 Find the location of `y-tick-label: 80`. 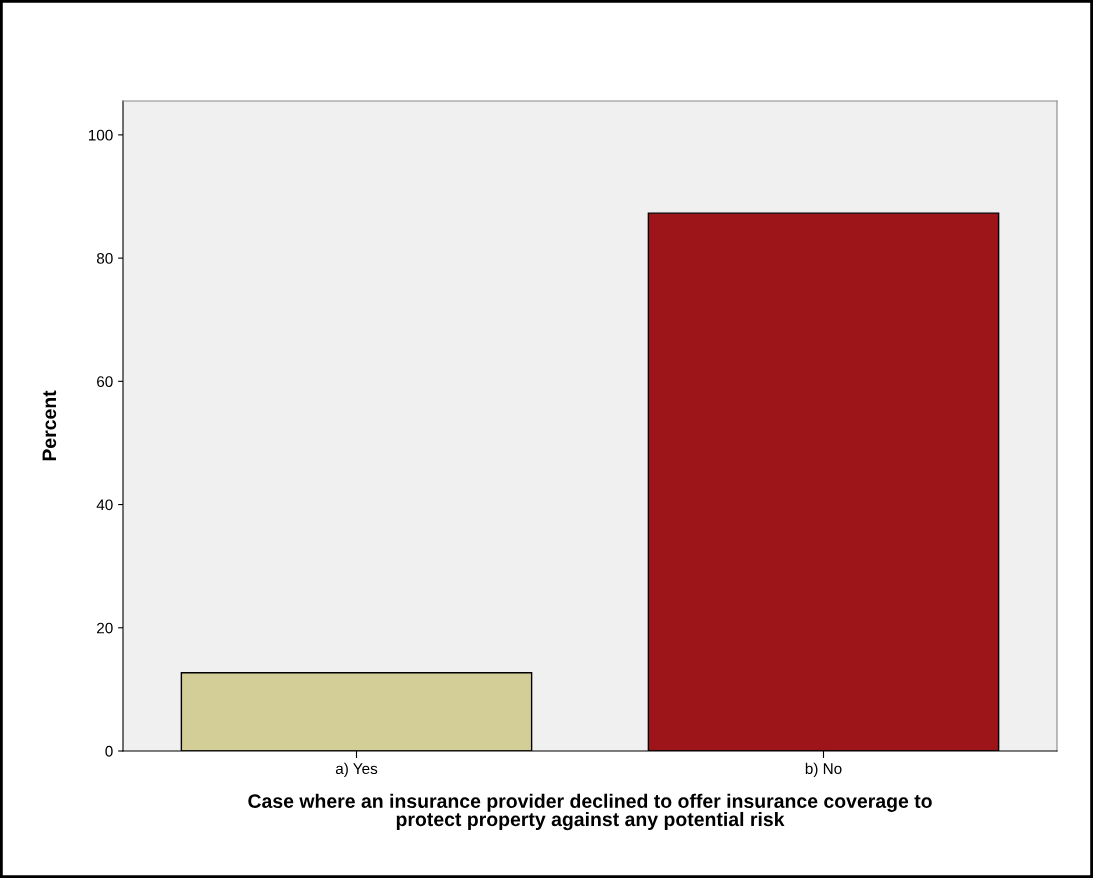

y-tick-label: 80 is located at coordinates (104, 258).